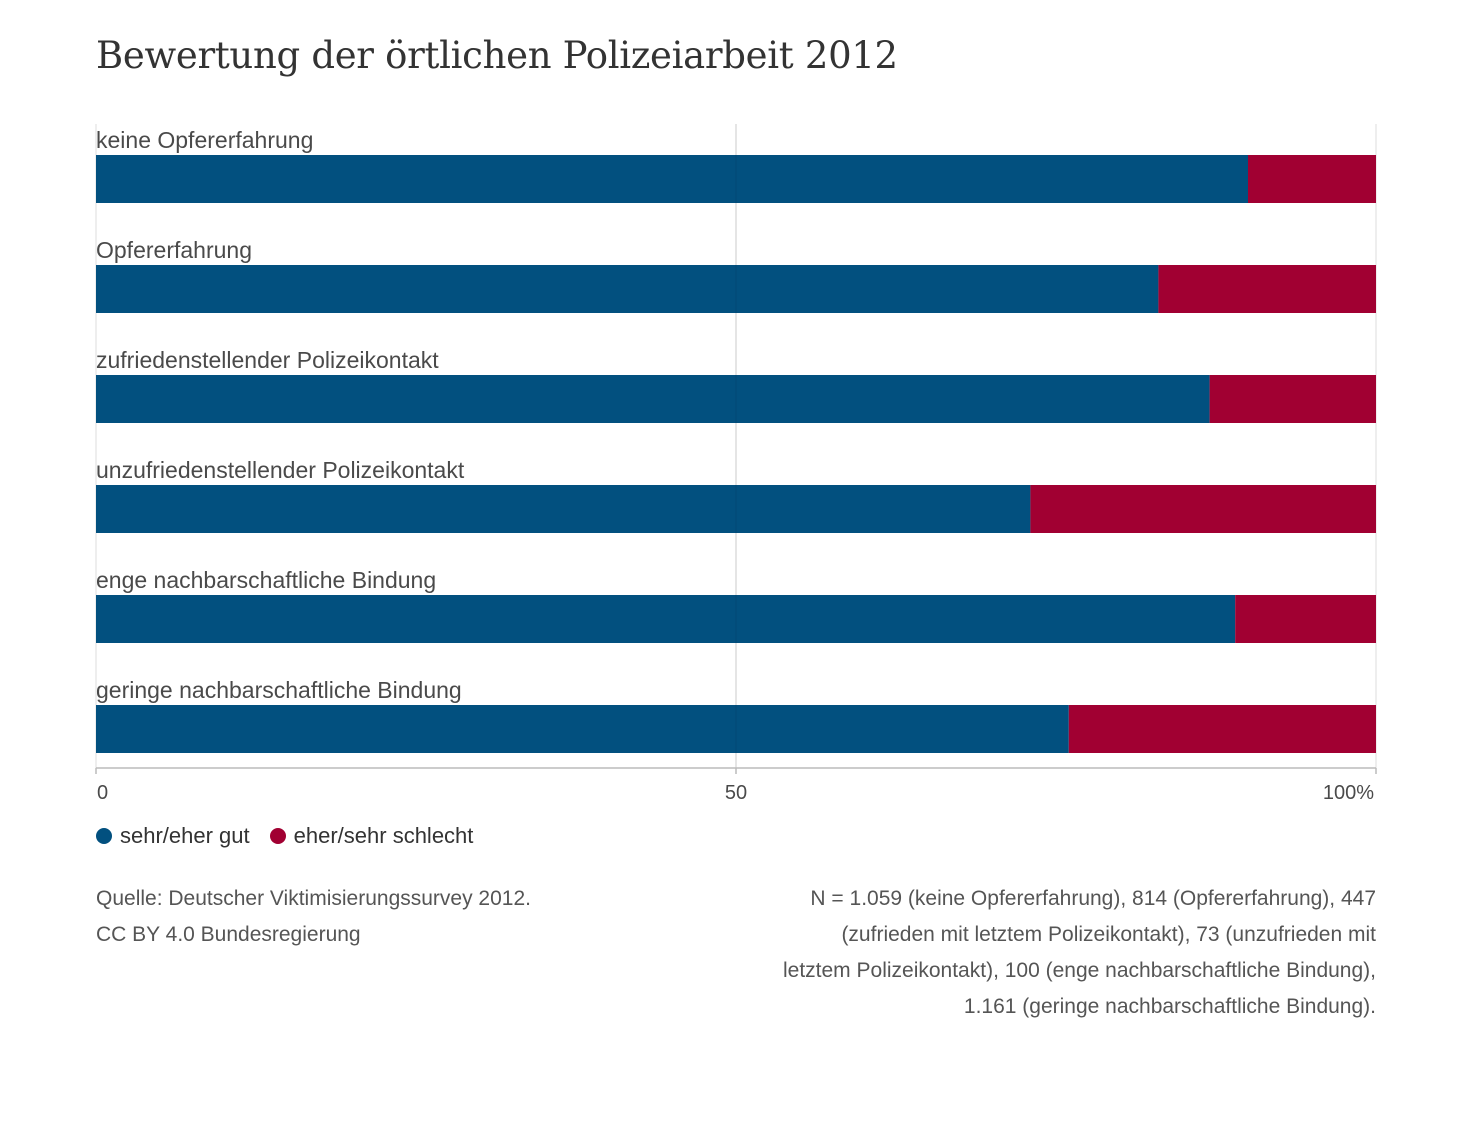  What do you see at coordinates (267, 360) in the screenshot?
I see `category-label: zufriedenstellender Polizeikontakt` at bounding box center [267, 360].